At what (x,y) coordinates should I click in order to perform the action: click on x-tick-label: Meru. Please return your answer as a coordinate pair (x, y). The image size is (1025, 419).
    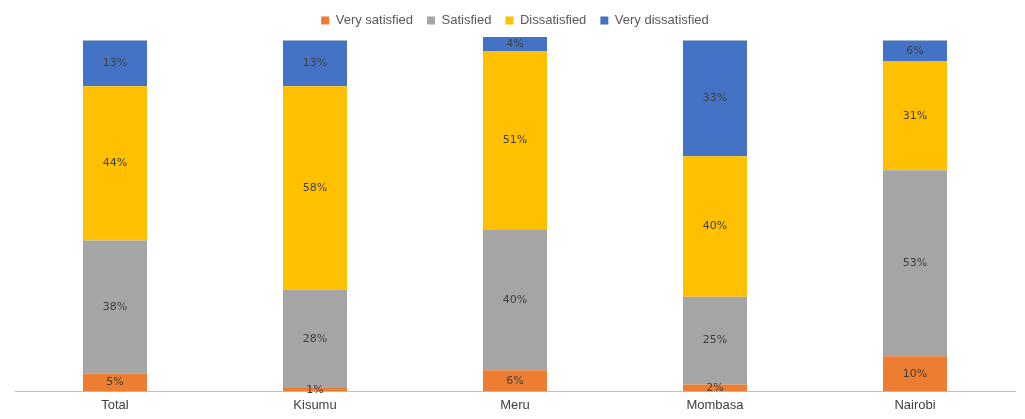
    Looking at the image, I should click on (515, 404).